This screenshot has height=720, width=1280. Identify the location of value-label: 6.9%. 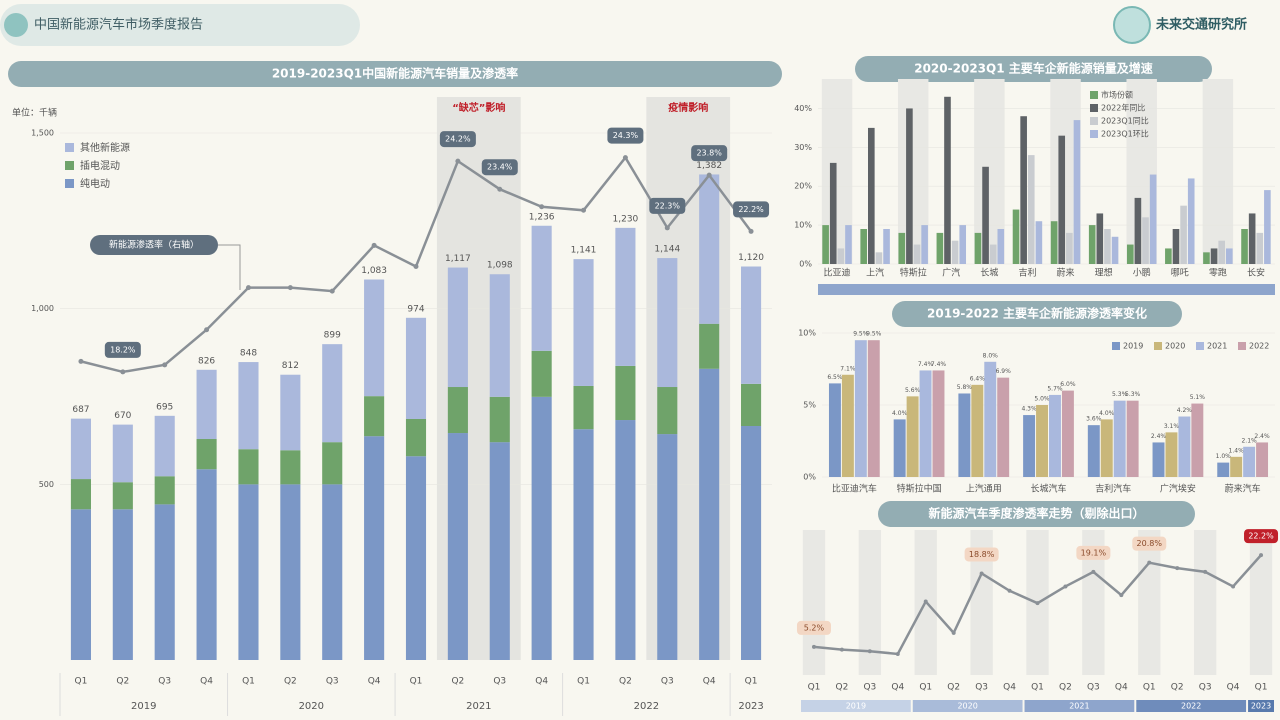
(1004, 371).